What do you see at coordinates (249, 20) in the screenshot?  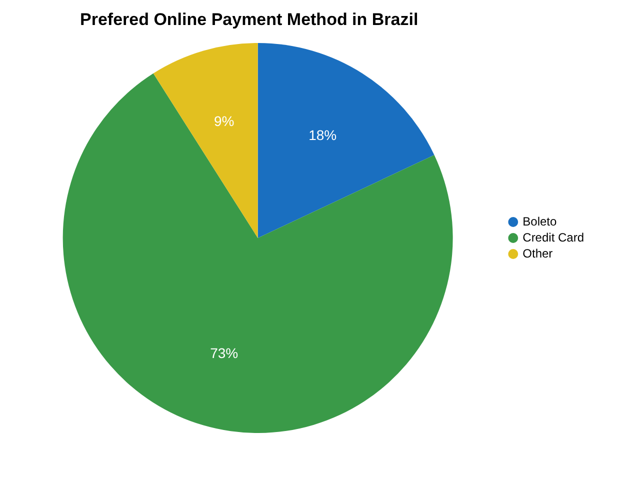 I see `chart-title: Prefered Online Payment Method in Brazil` at bounding box center [249, 20].